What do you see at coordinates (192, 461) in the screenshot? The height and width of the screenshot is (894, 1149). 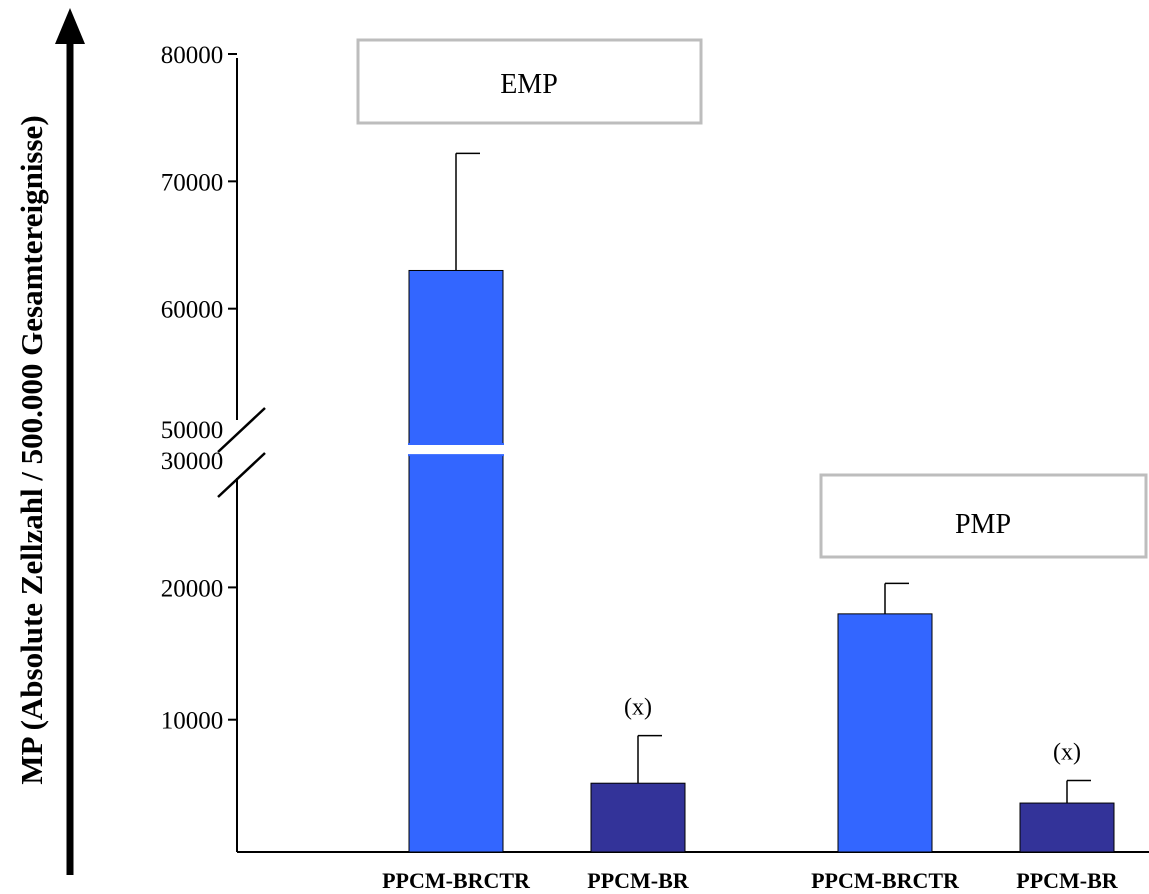 I see `y-tick-label: 30000` at bounding box center [192, 461].